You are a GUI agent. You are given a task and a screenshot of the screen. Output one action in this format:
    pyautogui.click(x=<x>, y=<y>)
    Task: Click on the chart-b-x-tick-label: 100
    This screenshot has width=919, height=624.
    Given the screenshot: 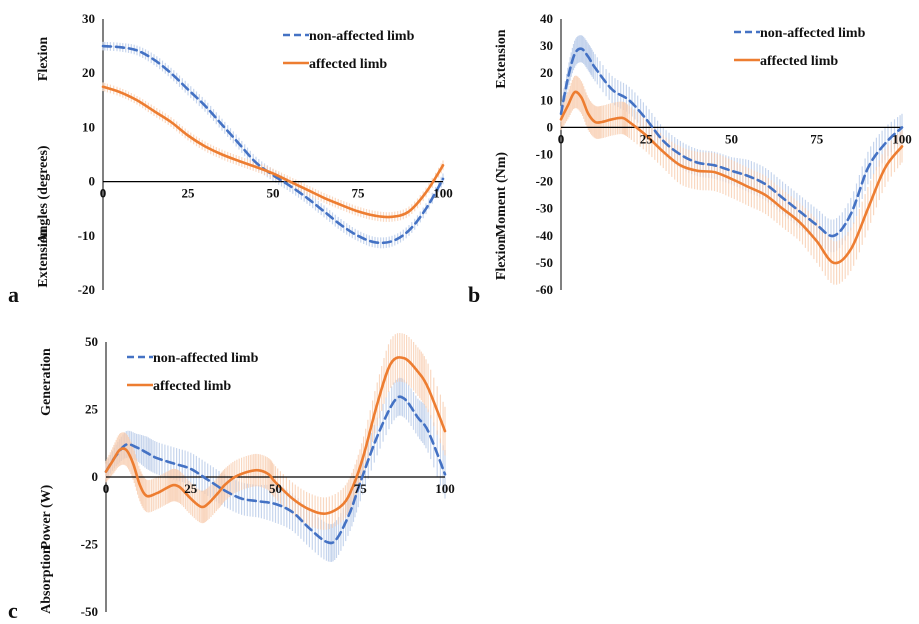 What is the action you would take?
    pyautogui.click(x=902, y=138)
    